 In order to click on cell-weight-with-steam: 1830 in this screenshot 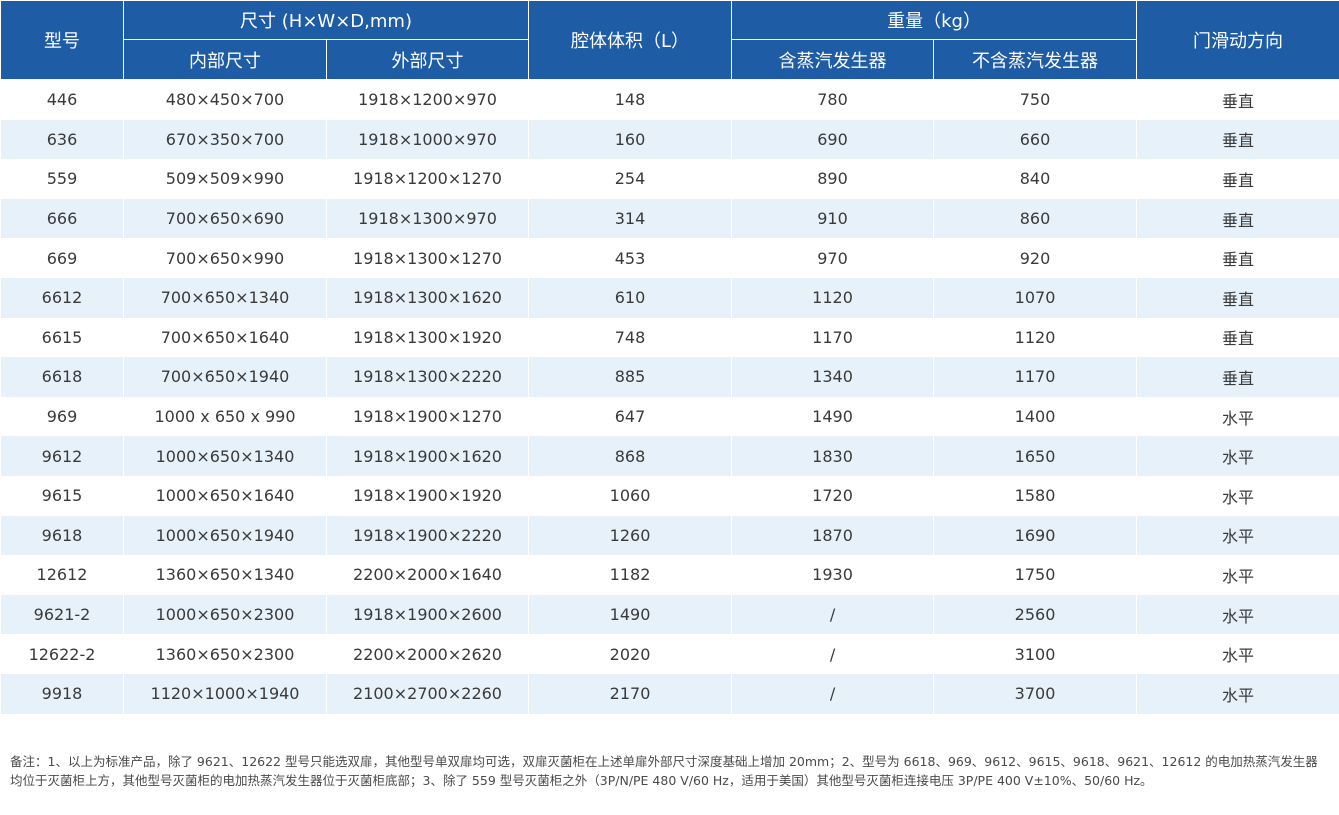, I will do `click(833, 456)`.